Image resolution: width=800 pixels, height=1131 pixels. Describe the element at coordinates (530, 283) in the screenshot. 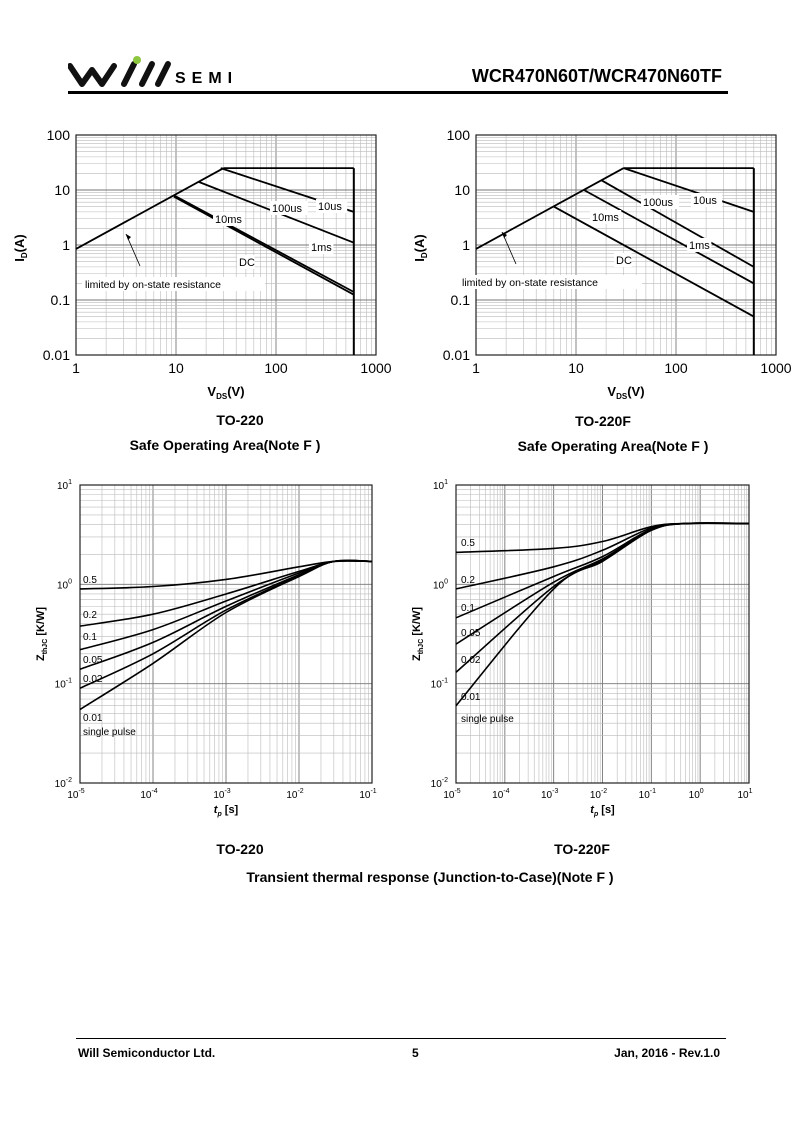

I see `limit-note: limited by on-state resistance` at that location.